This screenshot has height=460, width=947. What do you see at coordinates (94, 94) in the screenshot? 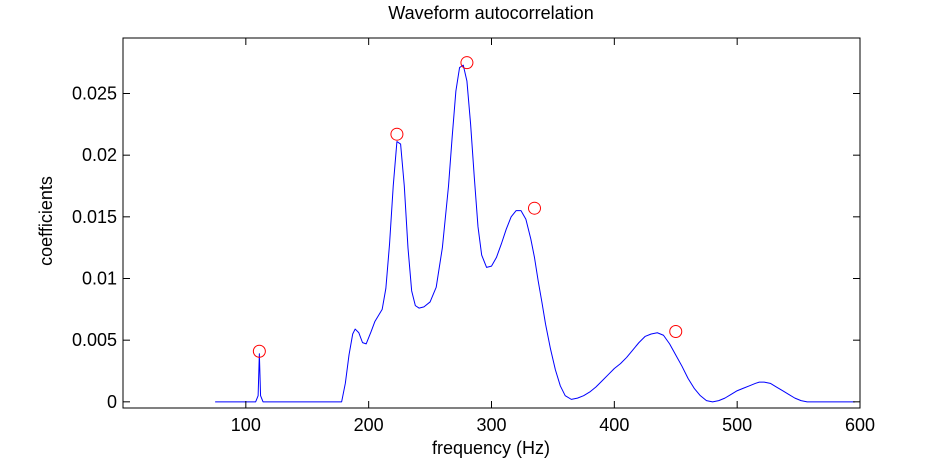
I see `y-tick-label-6: 0.025` at bounding box center [94, 94].